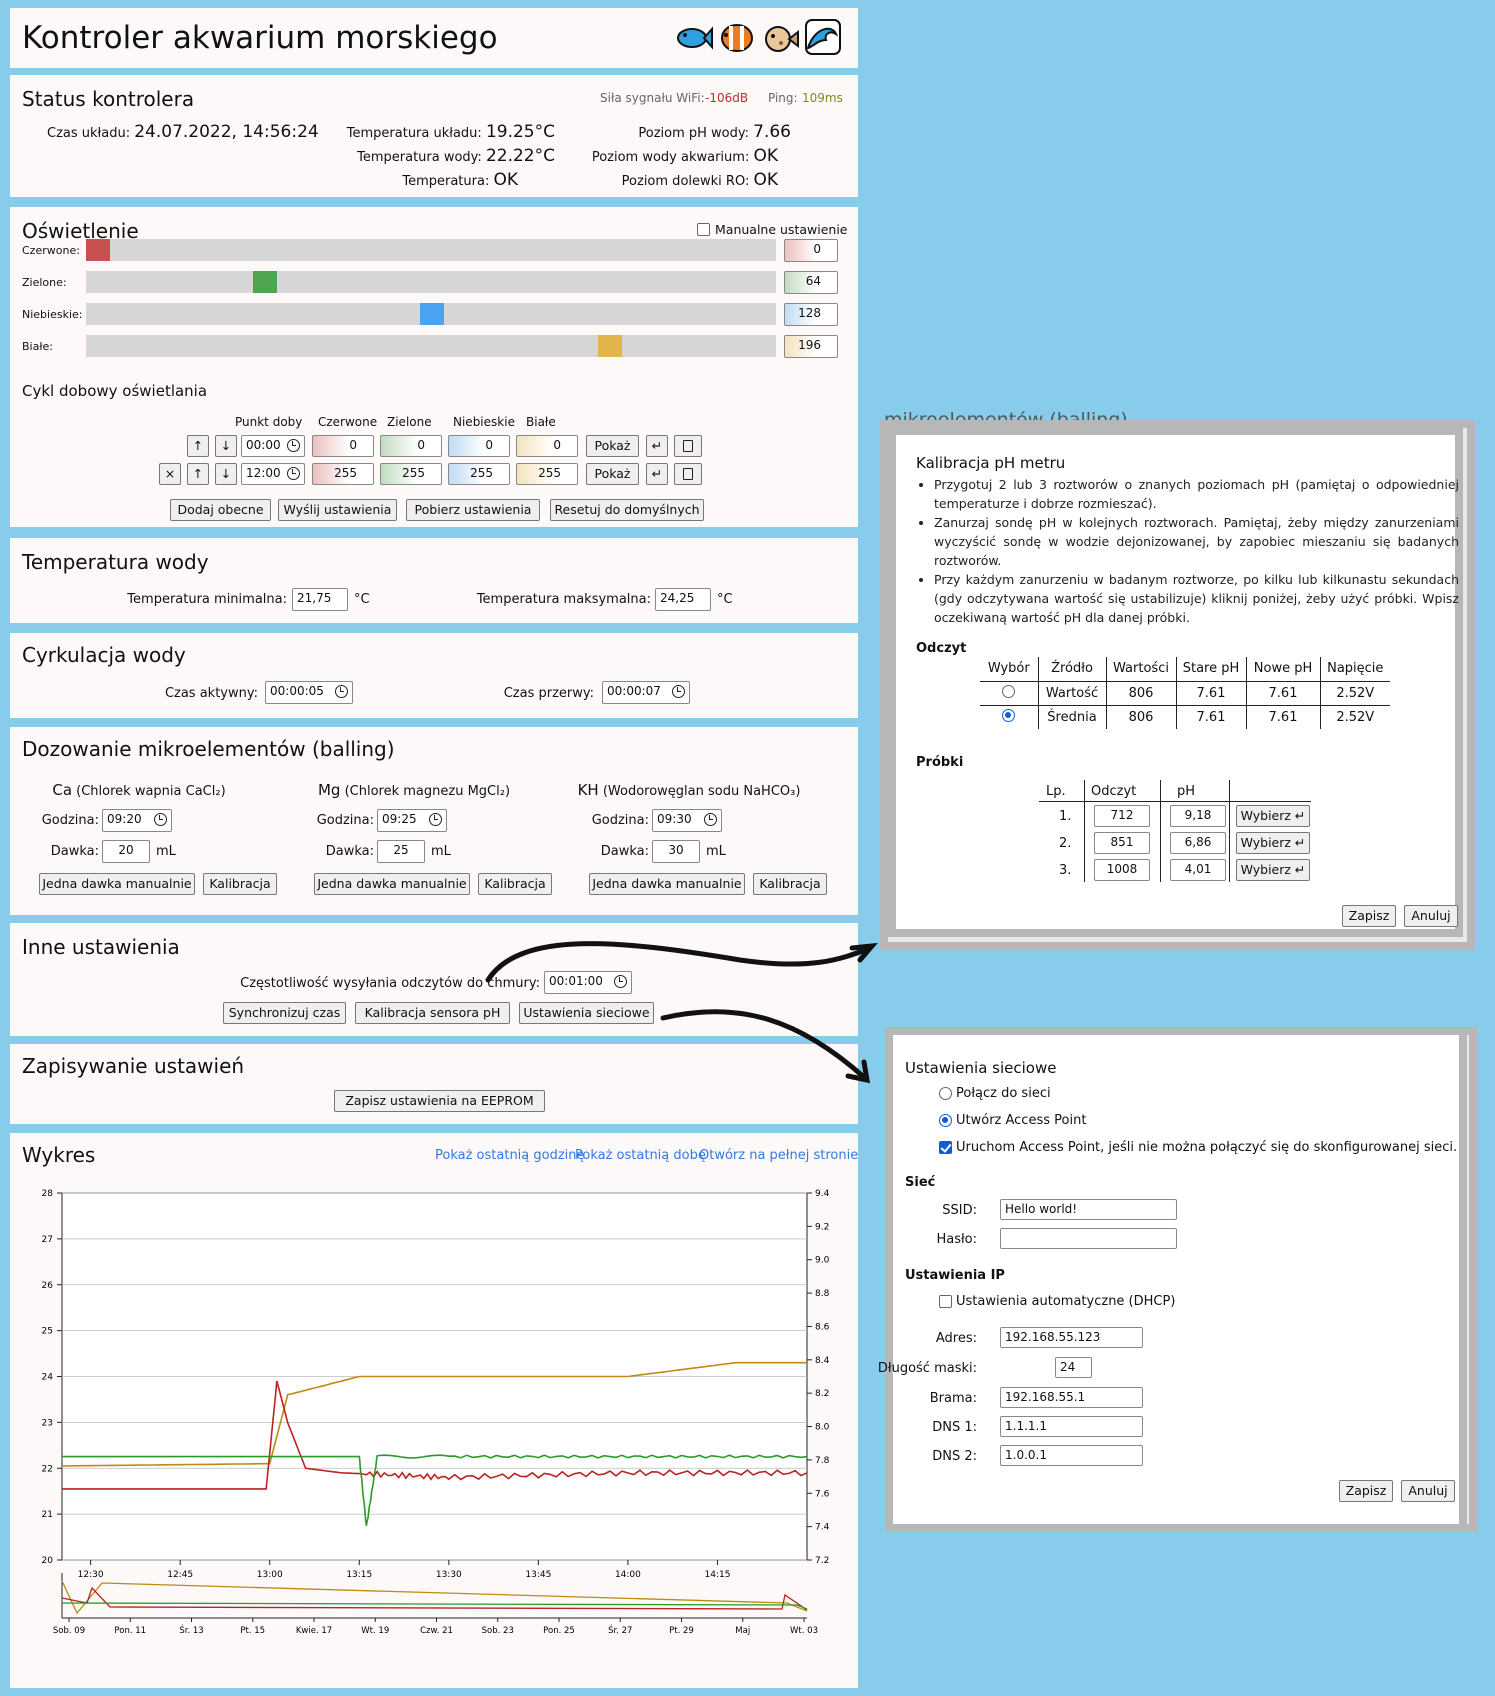  Describe the element at coordinates (47, 1332) in the screenshot. I see `y-left-tick-label: 25` at that location.